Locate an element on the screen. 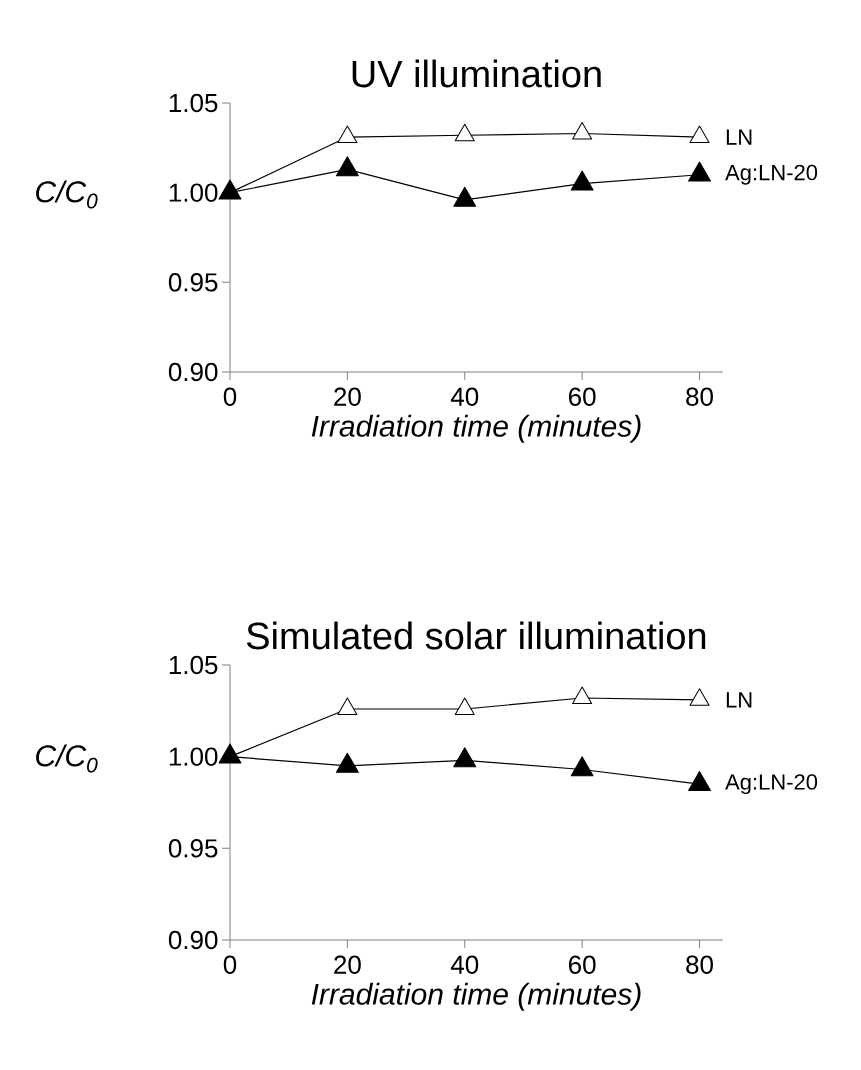  chart-title: Simulated solar illumination is located at coordinates (476, 635).